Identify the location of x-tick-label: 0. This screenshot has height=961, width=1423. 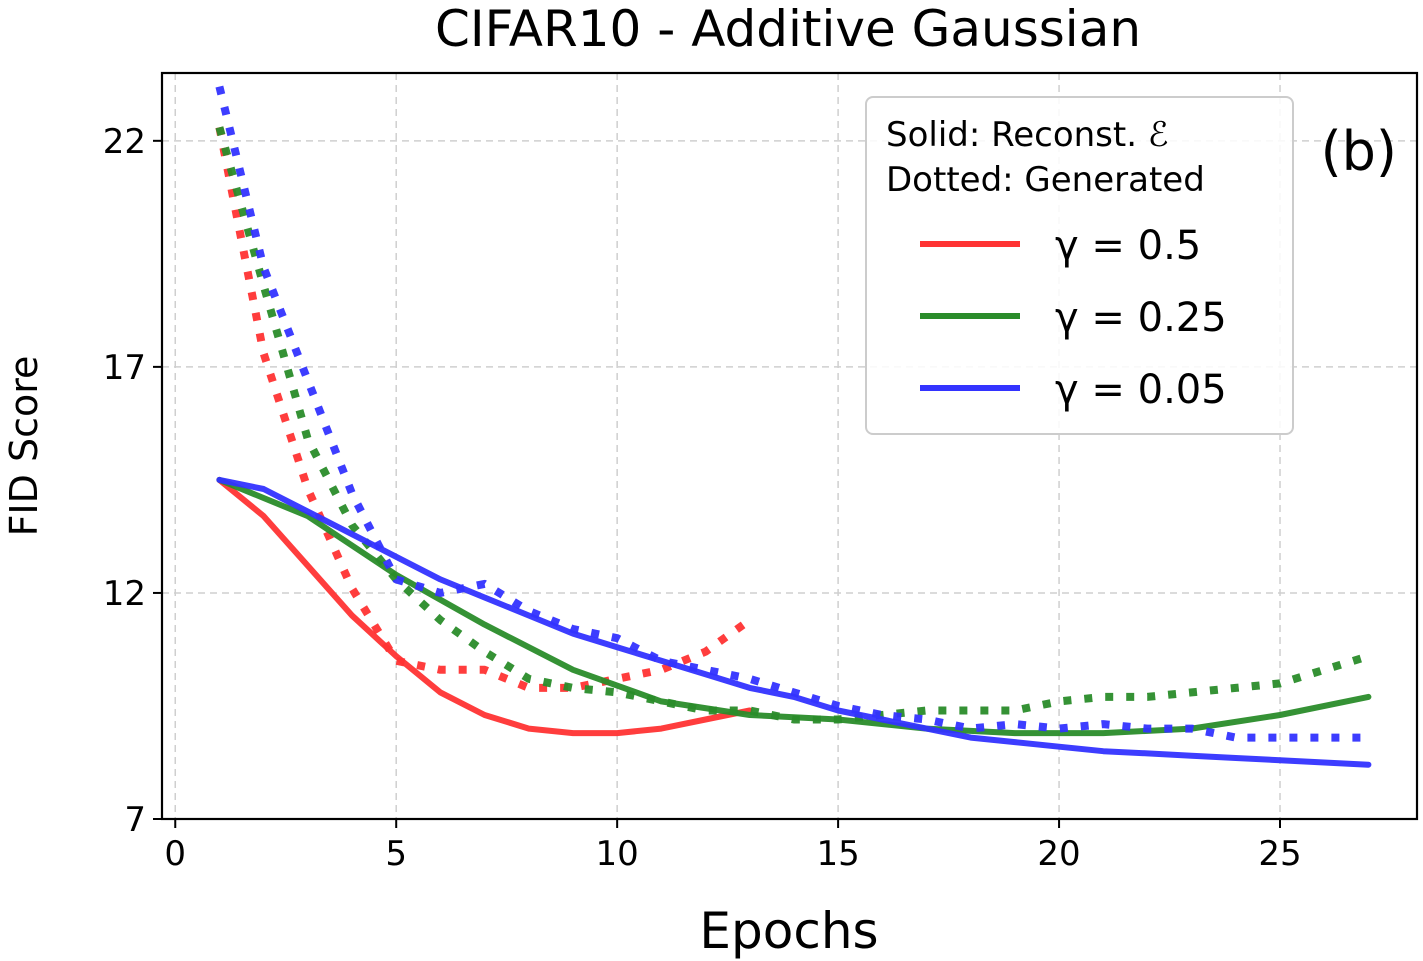
(175, 854).